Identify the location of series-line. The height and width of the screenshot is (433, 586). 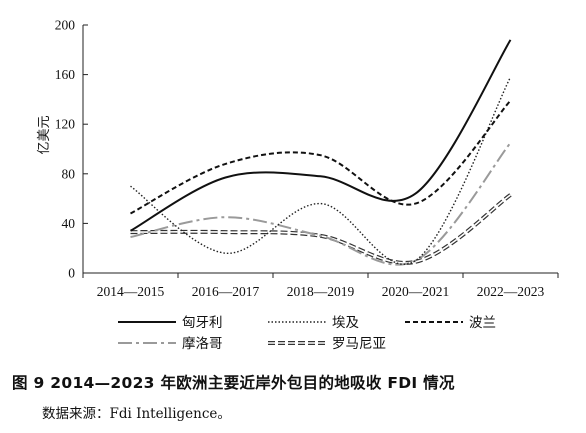
(321, 229).